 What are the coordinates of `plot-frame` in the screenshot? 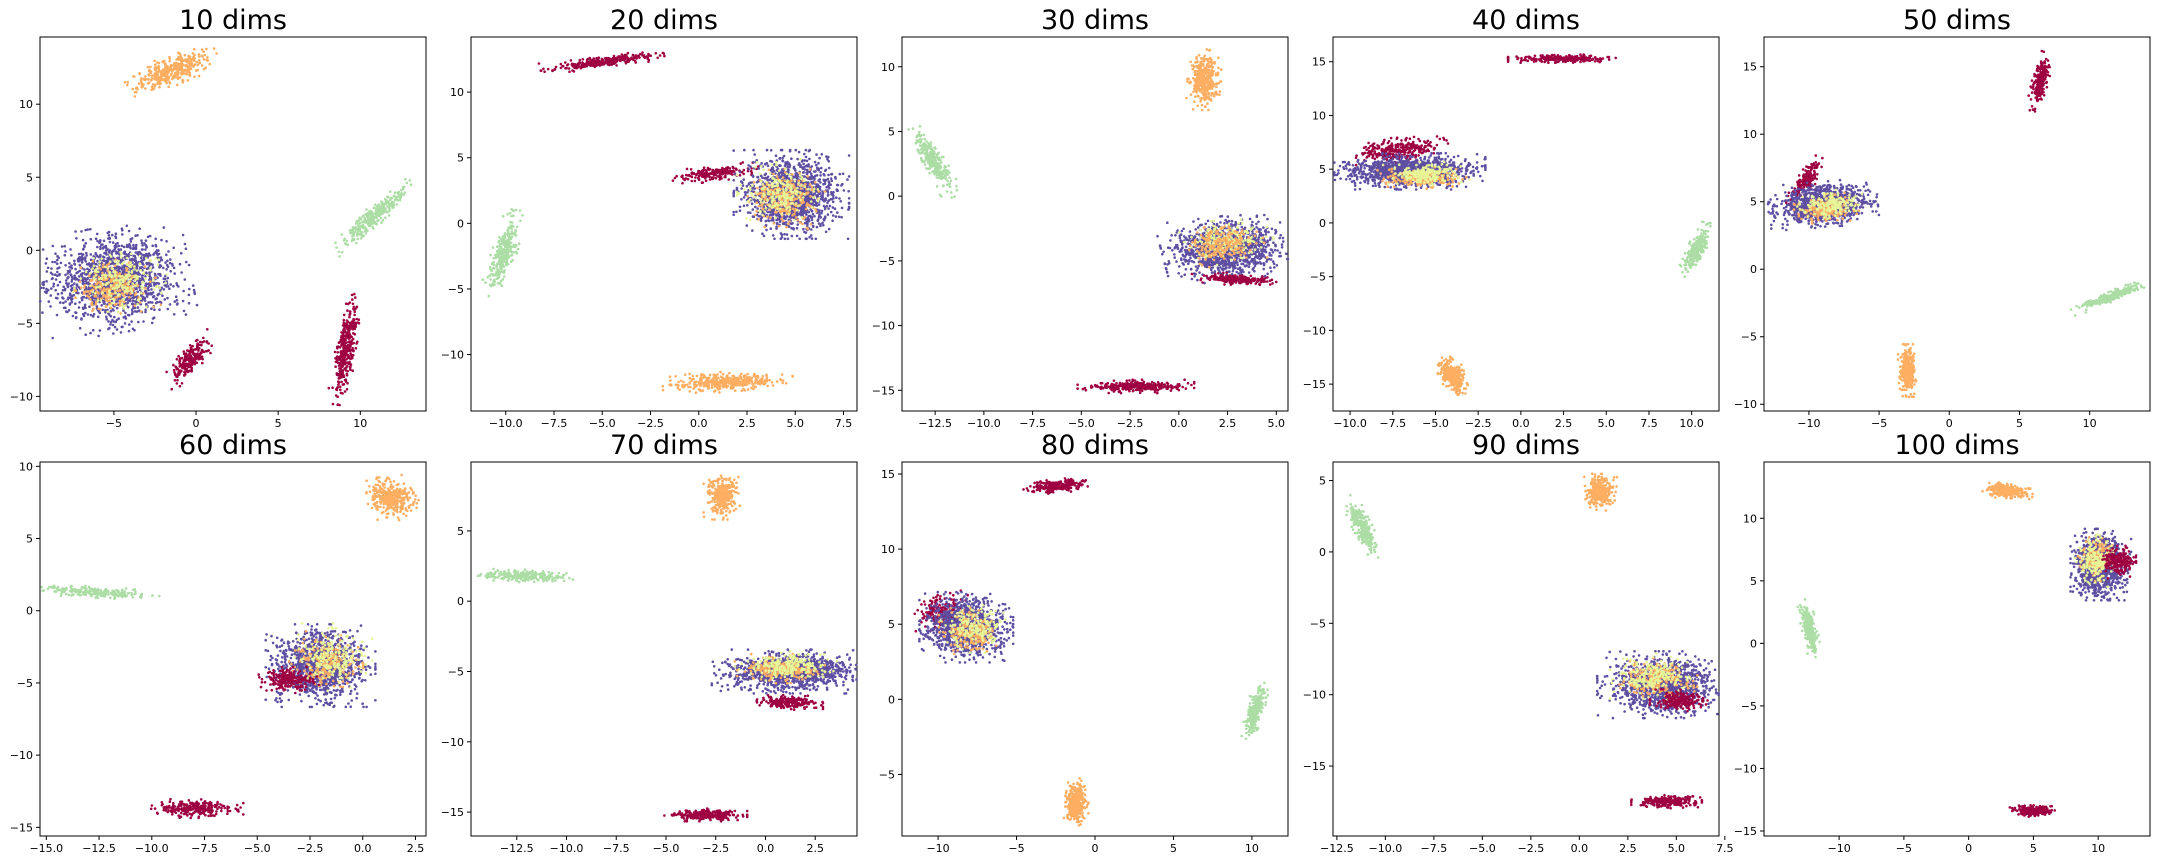 It's located at (233, 224).